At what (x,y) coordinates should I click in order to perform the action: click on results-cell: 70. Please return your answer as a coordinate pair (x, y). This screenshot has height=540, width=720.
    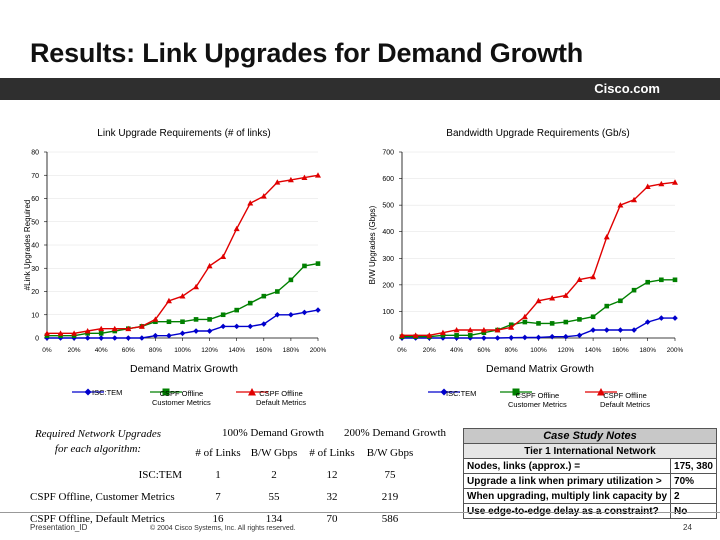
    Looking at the image, I should click on (332, 519).